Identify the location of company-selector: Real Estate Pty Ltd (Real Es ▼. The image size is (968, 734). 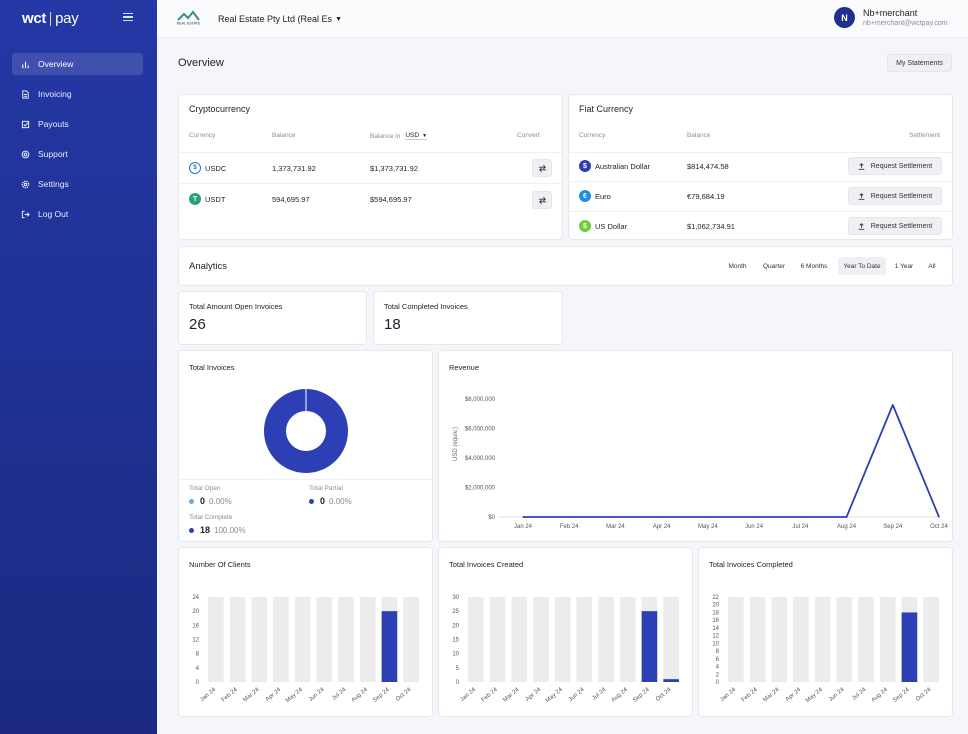
(280, 19).